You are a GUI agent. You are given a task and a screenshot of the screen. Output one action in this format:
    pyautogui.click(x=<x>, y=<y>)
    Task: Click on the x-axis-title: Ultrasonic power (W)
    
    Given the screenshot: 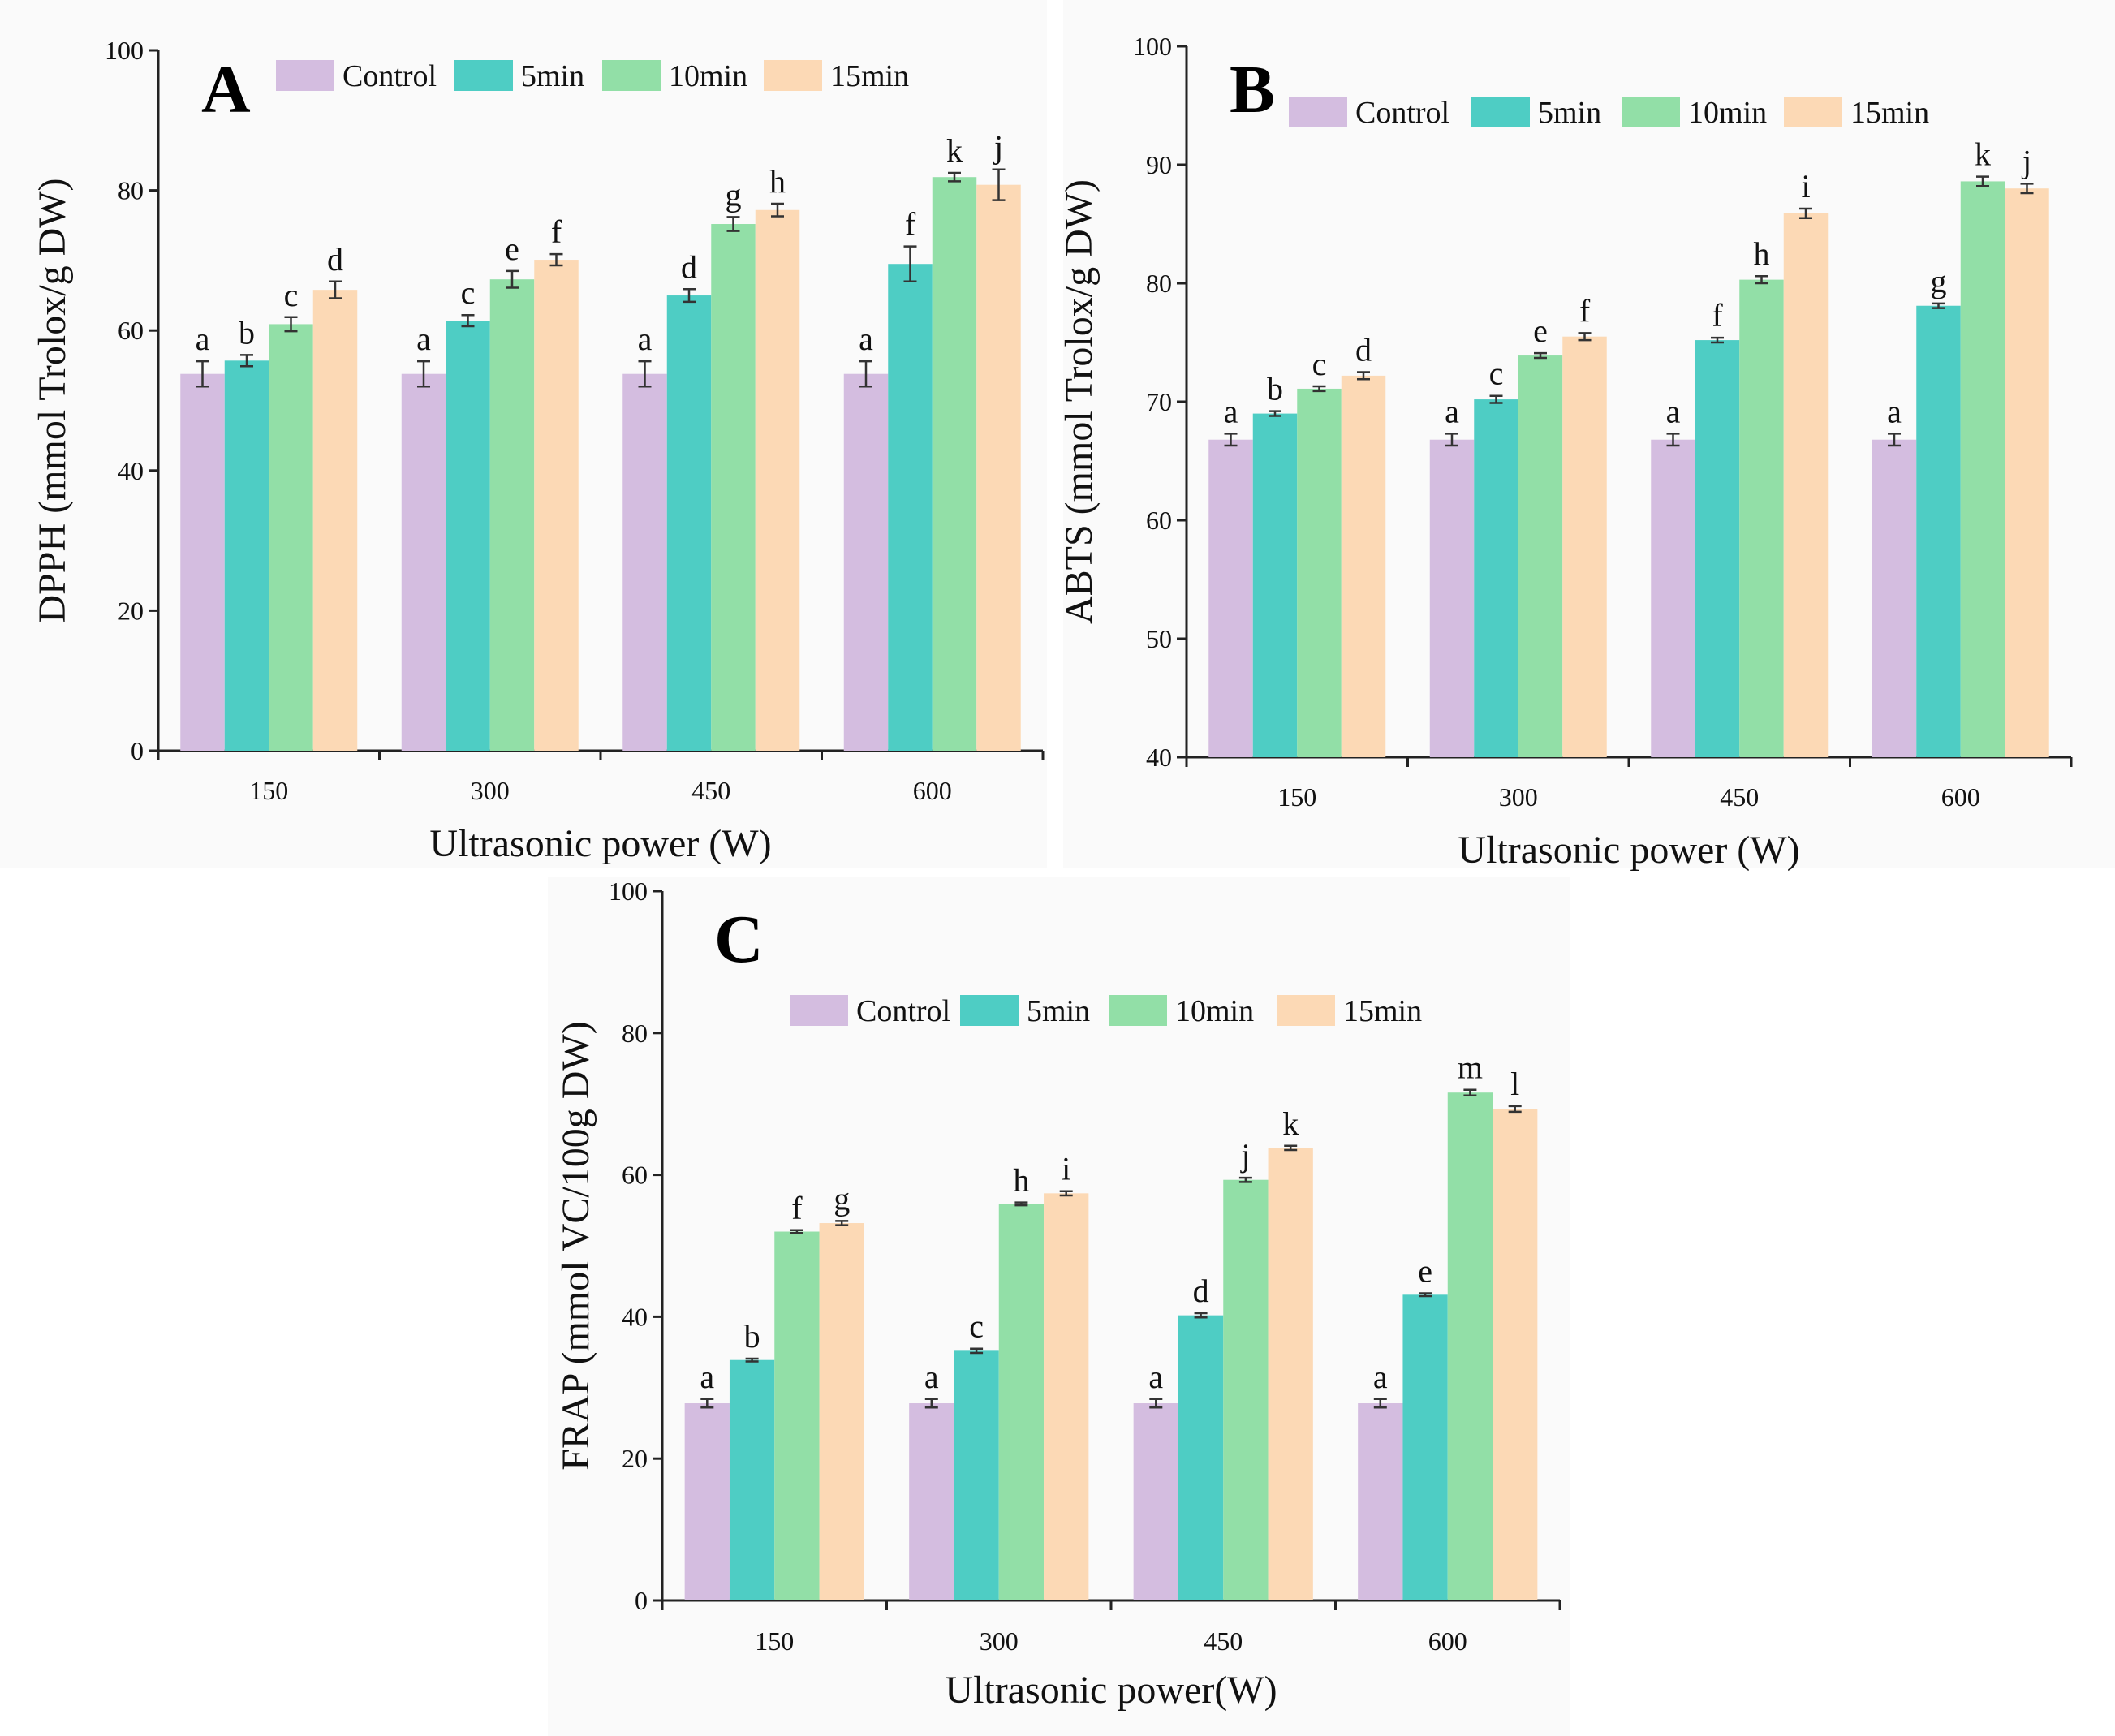 What is the action you would take?
    pyautogui.click(x=600, y=843)
    